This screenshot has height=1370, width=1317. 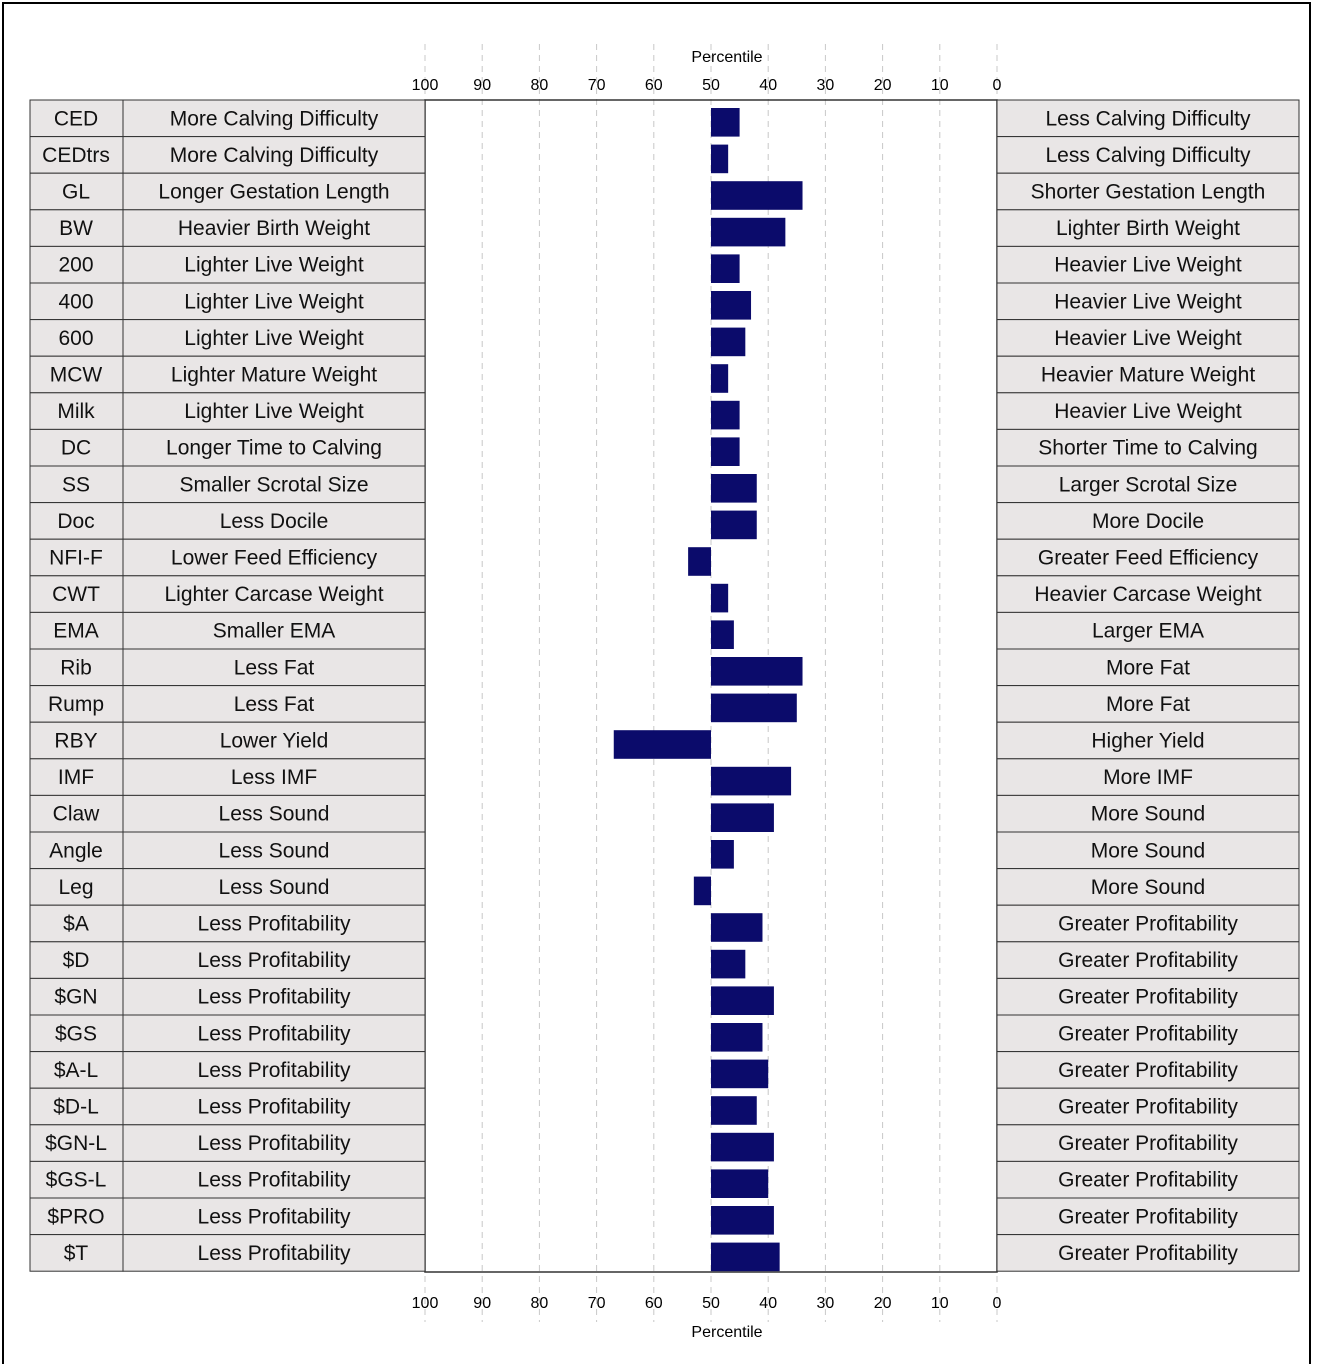 I want to click on bar-IMF, so click(x=751, y=781).